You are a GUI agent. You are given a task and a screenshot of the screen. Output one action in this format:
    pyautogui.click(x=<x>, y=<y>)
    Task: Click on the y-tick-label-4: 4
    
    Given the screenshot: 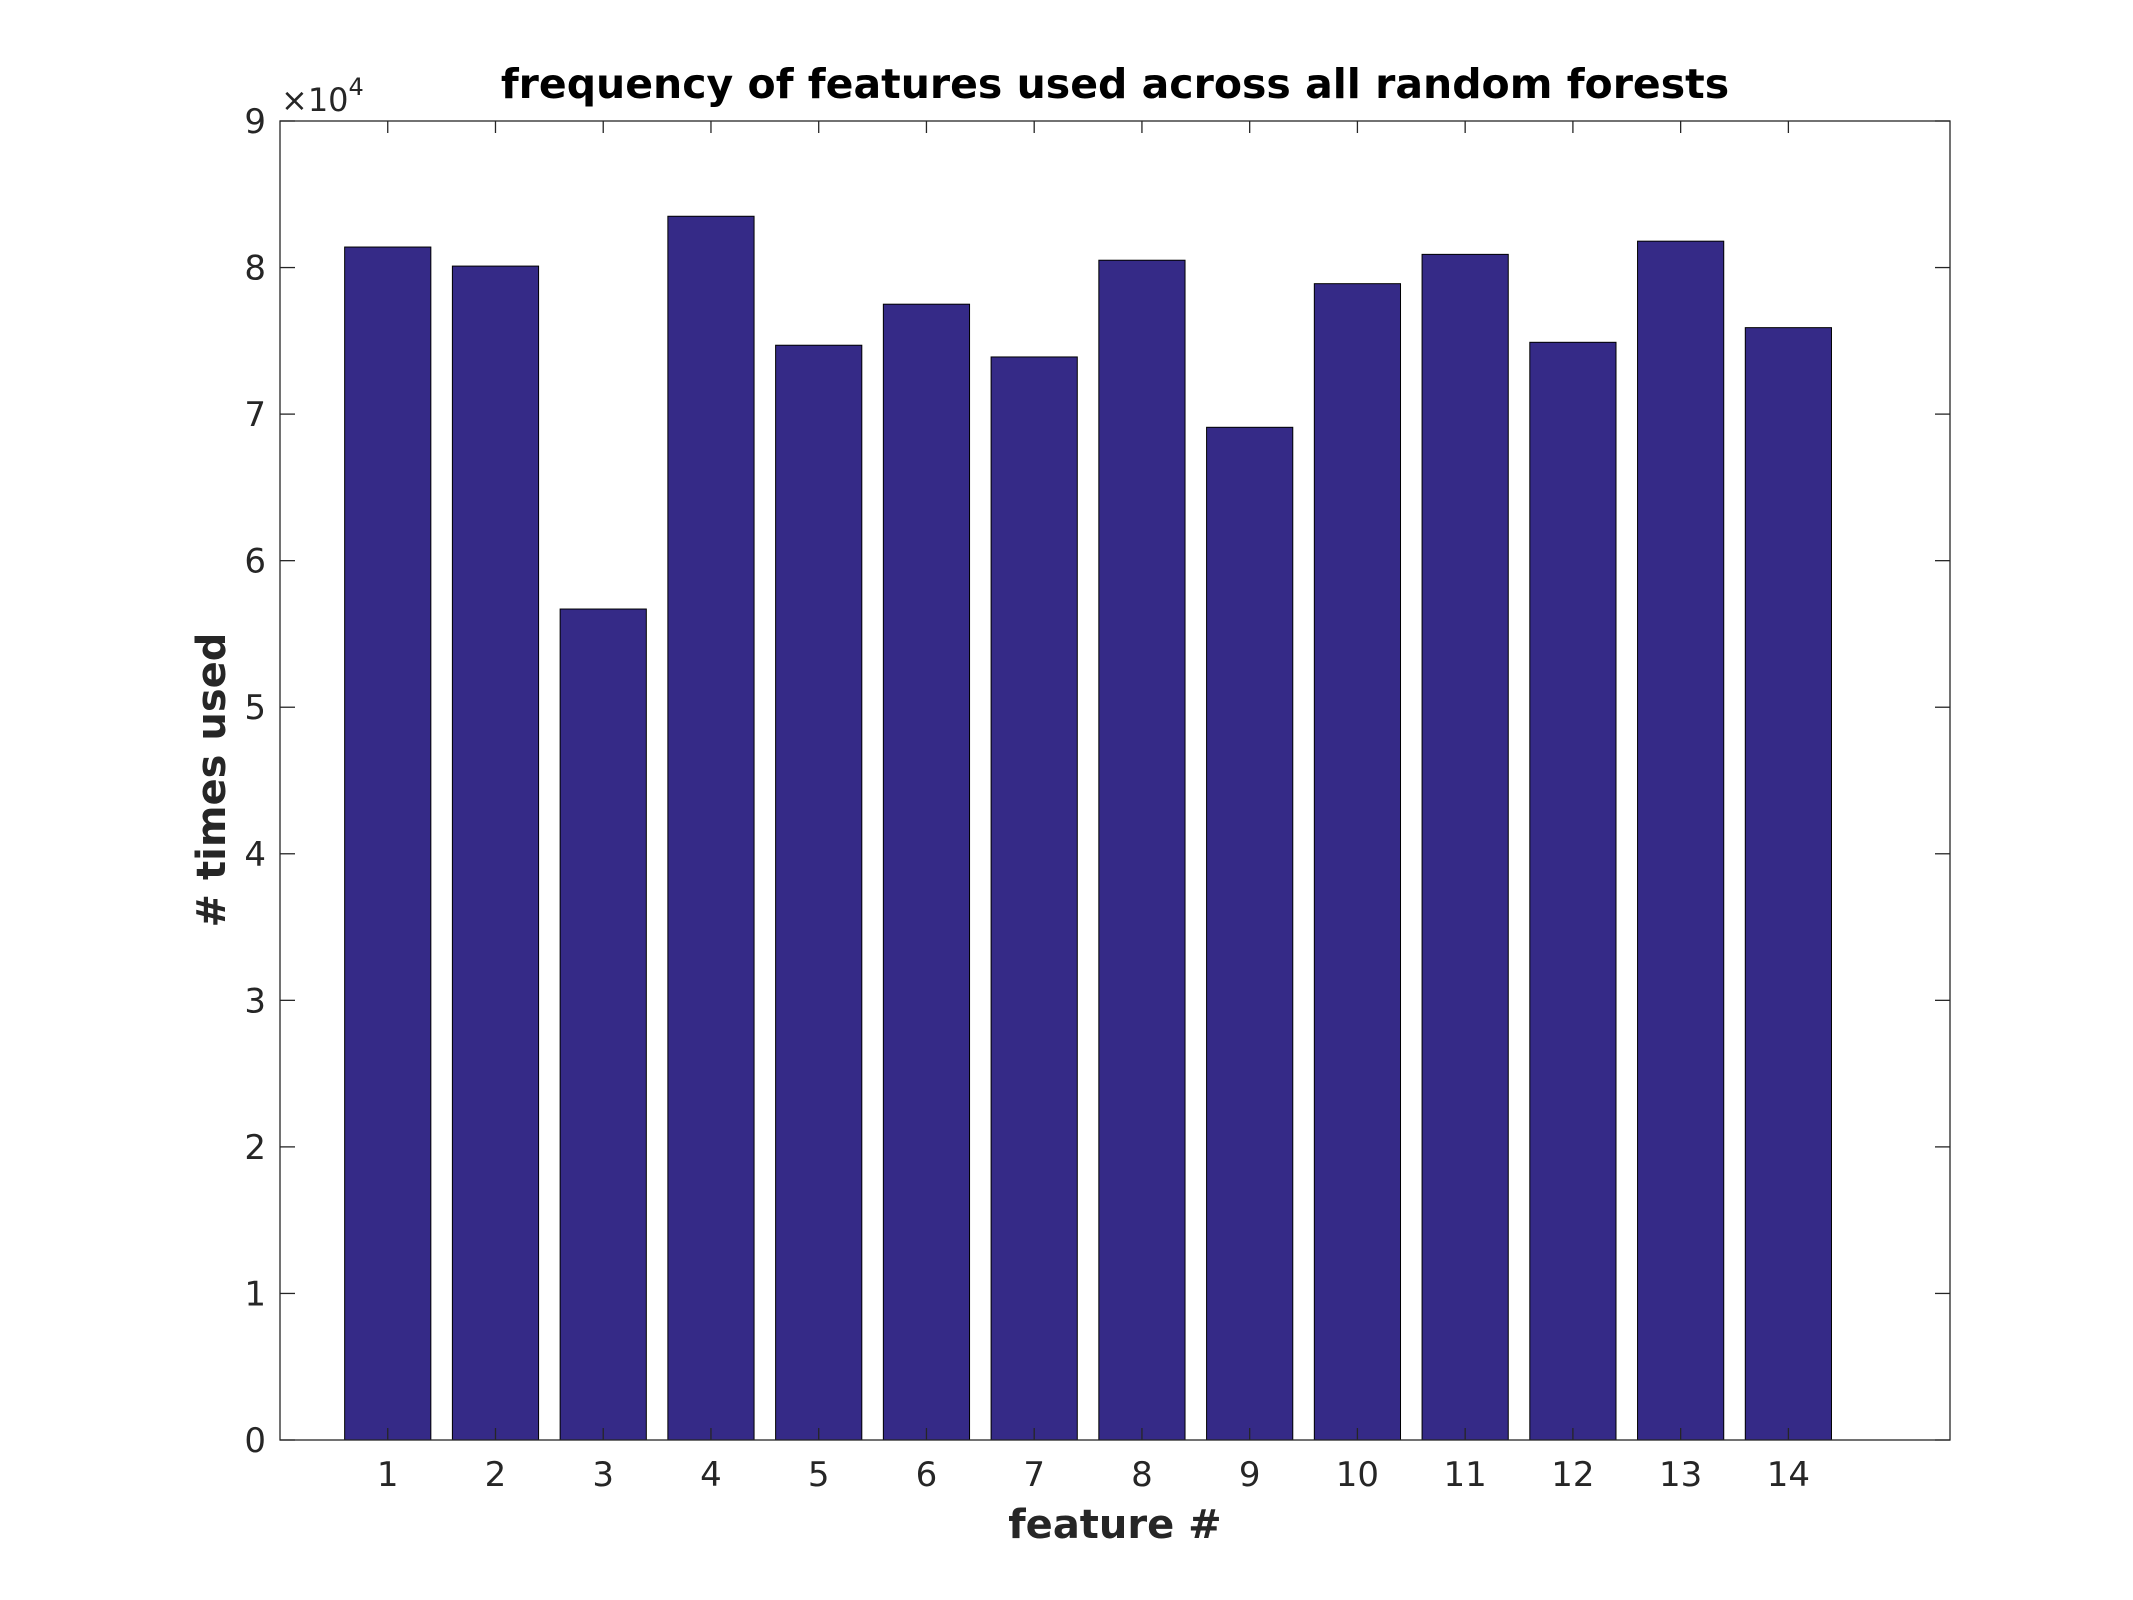 What is the action you would take?
    pyautogui.click(x=255, y=855)
    